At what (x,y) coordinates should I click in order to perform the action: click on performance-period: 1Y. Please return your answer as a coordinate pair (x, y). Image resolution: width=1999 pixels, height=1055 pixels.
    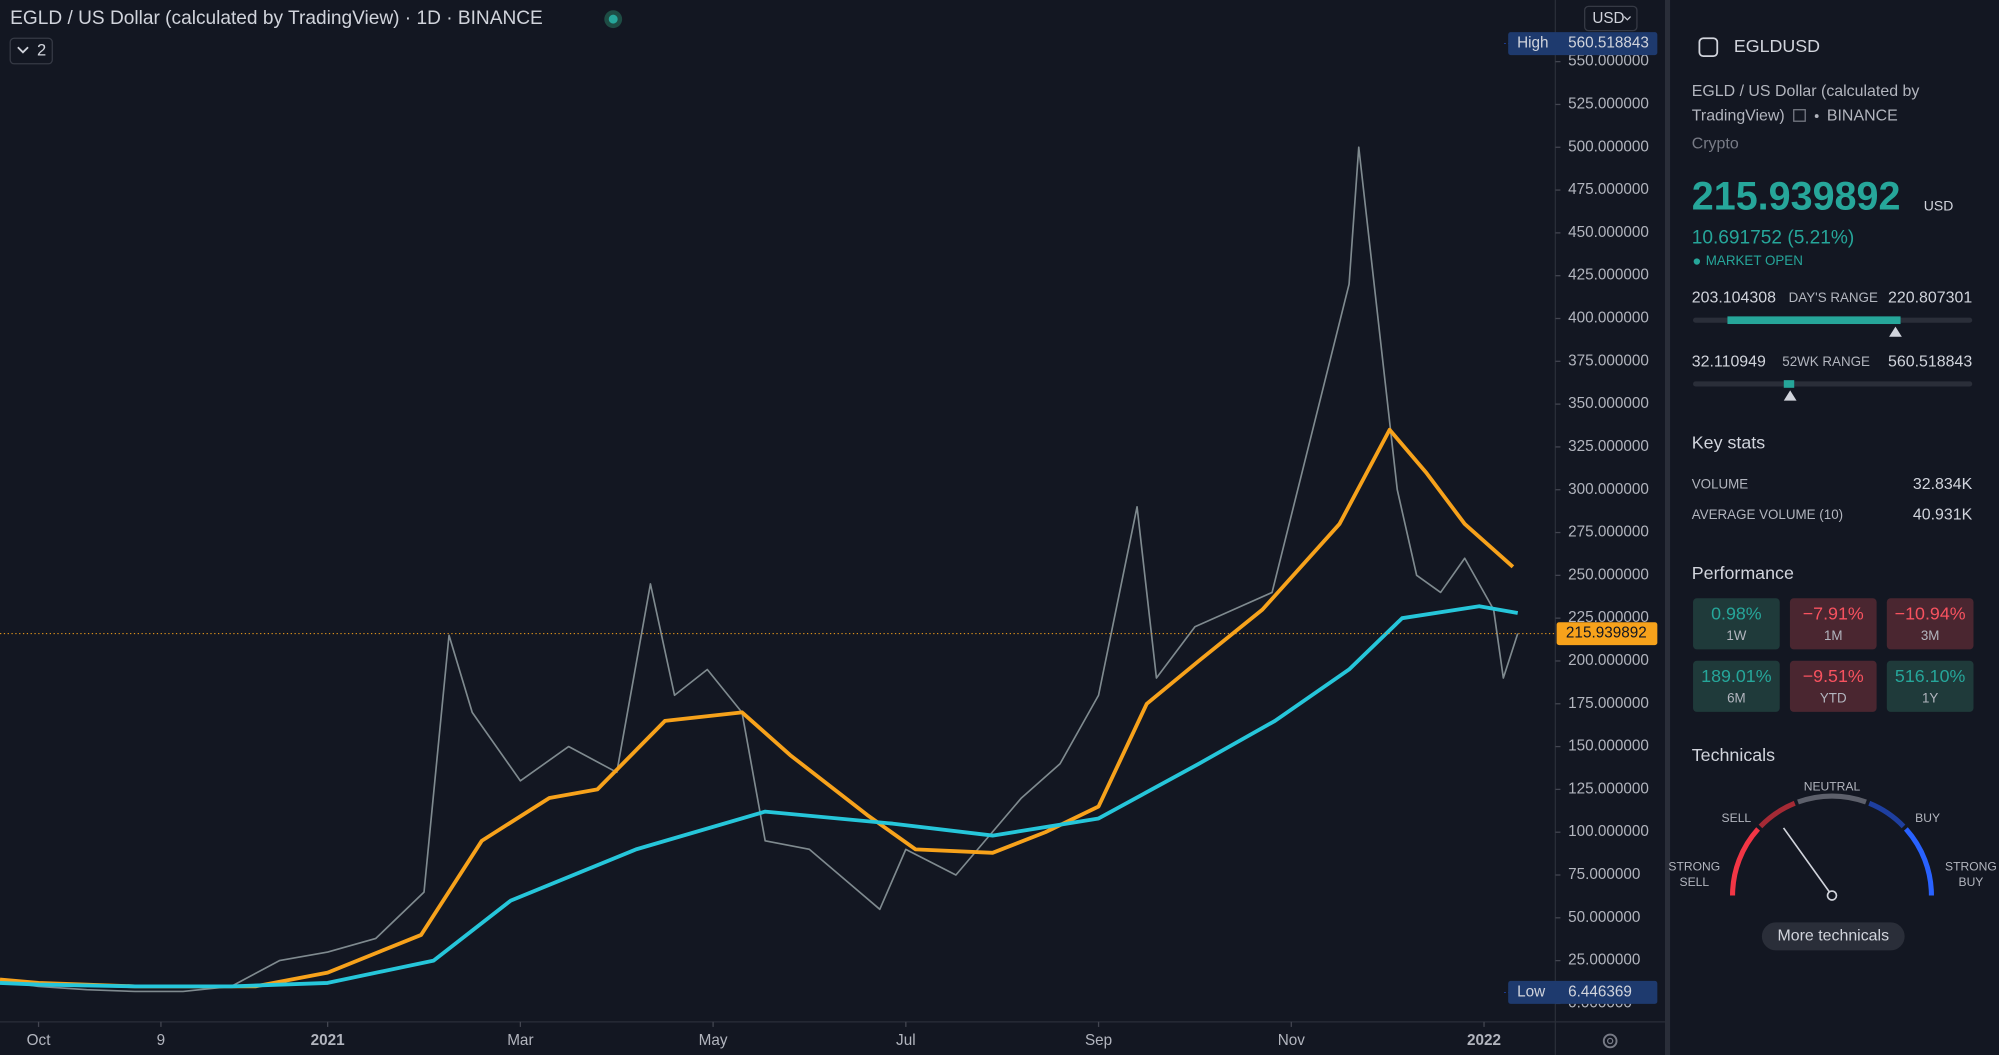
    Looking at the image, I should click on (1930, 698).